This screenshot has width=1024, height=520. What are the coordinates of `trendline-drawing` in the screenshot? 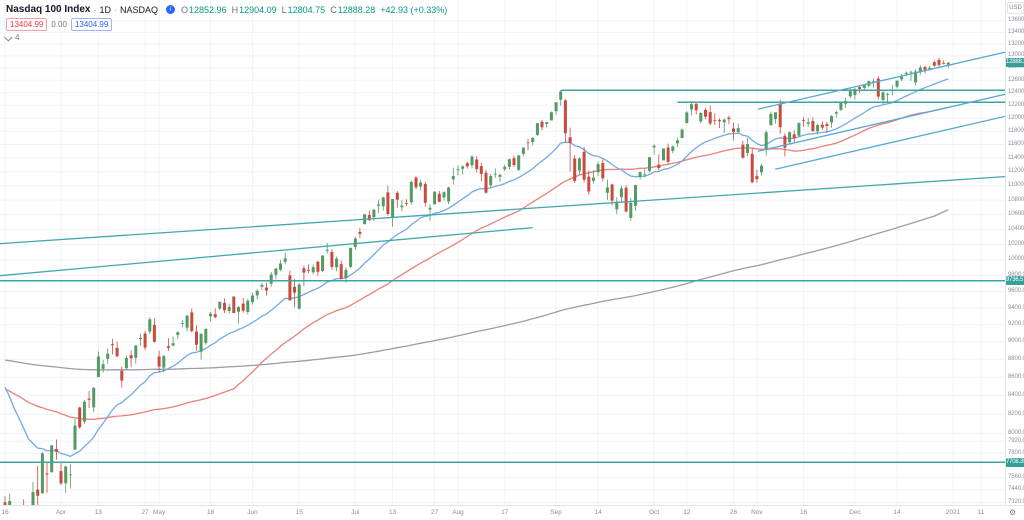 It's located at (502, 210).